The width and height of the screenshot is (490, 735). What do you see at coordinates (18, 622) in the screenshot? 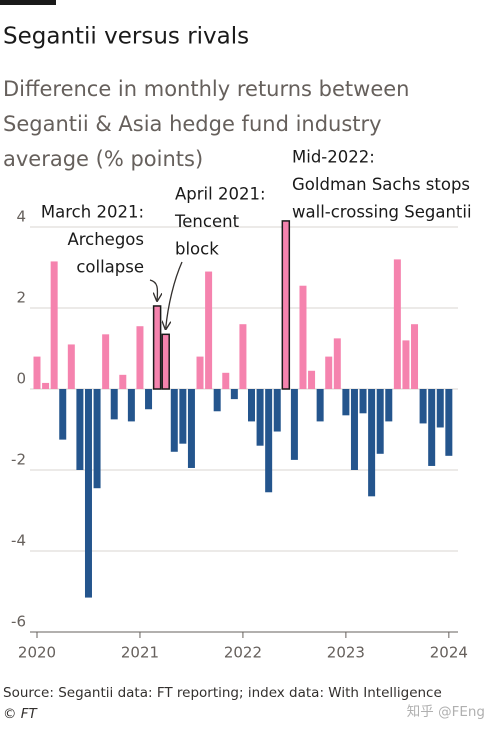
I see `y-tick-label: -6` at bounding box center [18, 622].